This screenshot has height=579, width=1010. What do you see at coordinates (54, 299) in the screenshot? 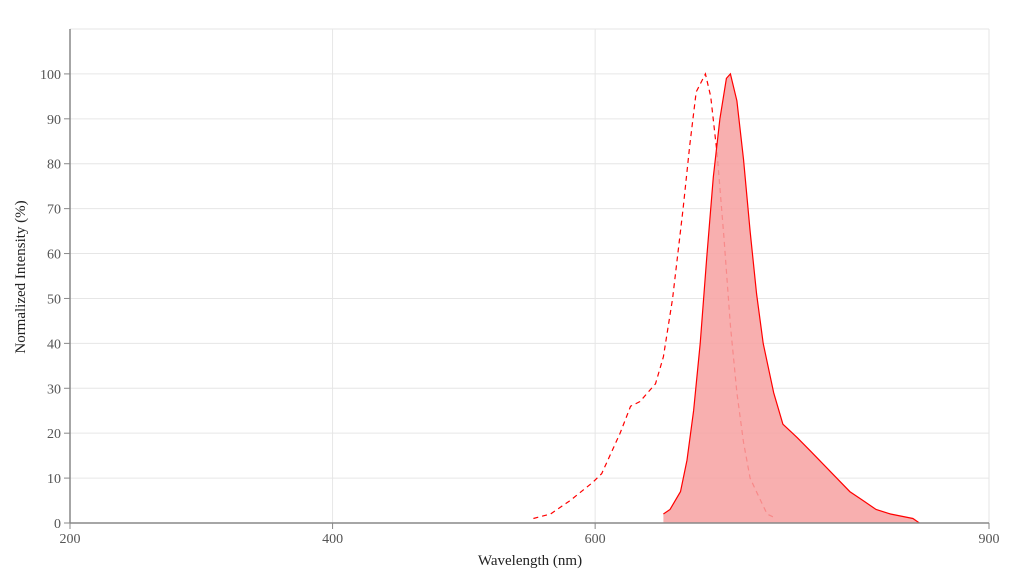
I see `y-tick-label: 50` at bounding box center [54, 299].